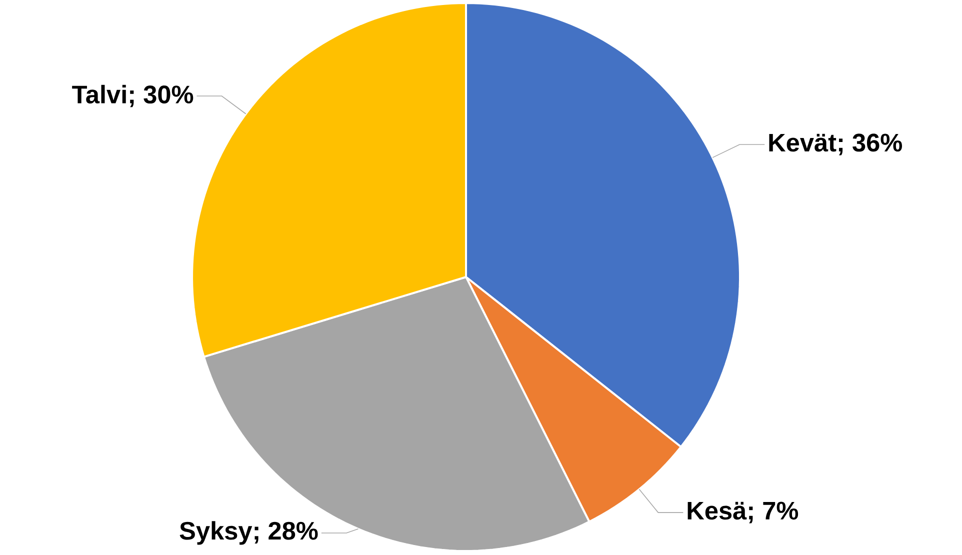 This screenshot has height=555, width=962. Describe the element at coordinates (835, 145) in the screenshot. I see `slice-label: Kevät; 36%` at that location.